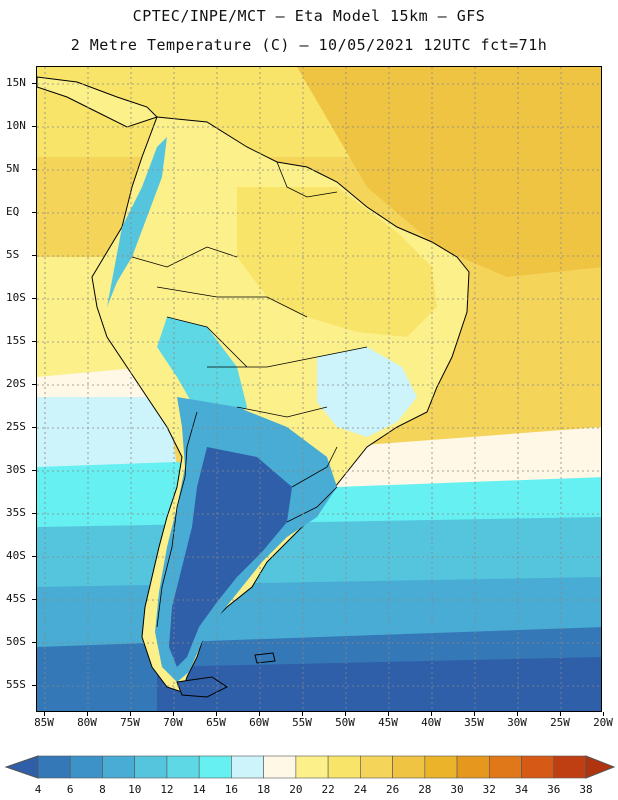  Describe the element at coordinates (44, 722) in the screenshot. I see `lon-label-85w: 85W` at that location.